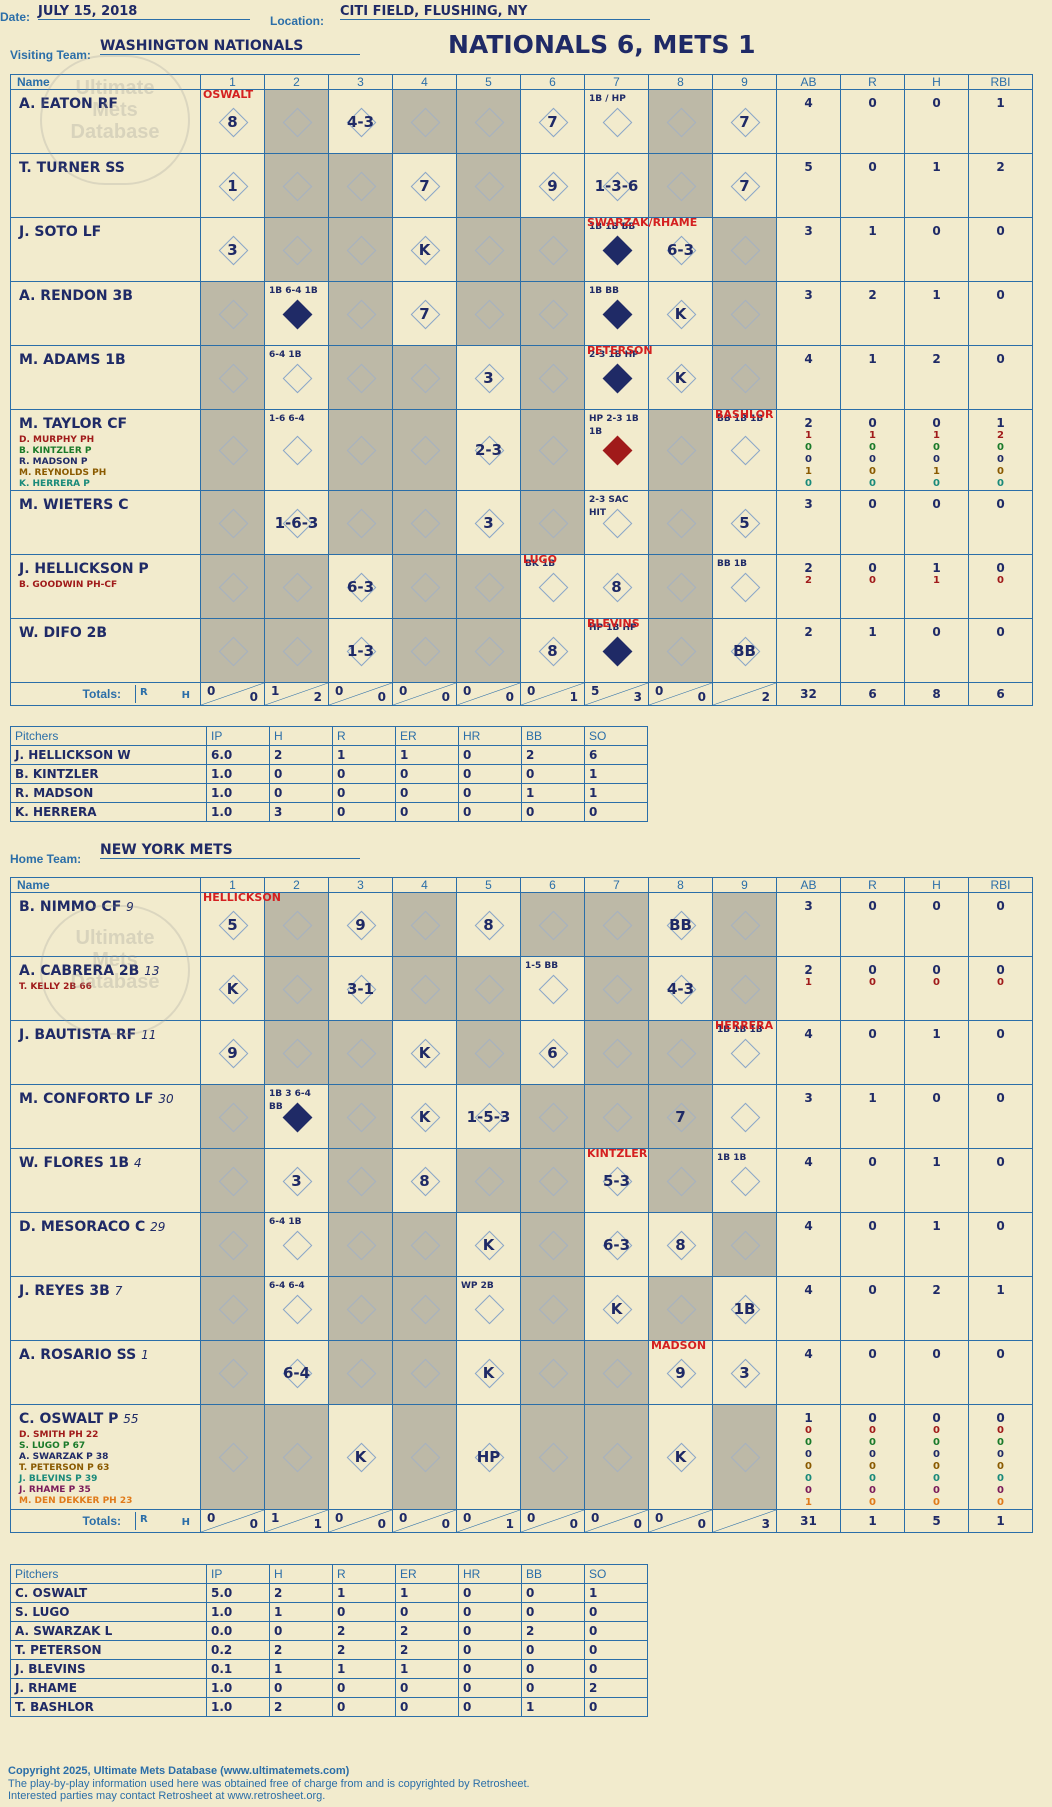 This screenshot has height=1807, width=1052. Describe the element at coordinates (680, 82) in the screenshot. I see `col-header-inning: 8` at that location.